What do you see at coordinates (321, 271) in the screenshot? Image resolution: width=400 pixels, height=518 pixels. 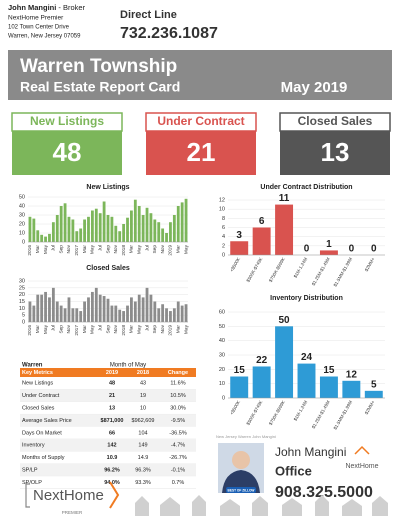 I see `x-tick-label: $1.25M-$1.49M` at bounding box center [321, 271].